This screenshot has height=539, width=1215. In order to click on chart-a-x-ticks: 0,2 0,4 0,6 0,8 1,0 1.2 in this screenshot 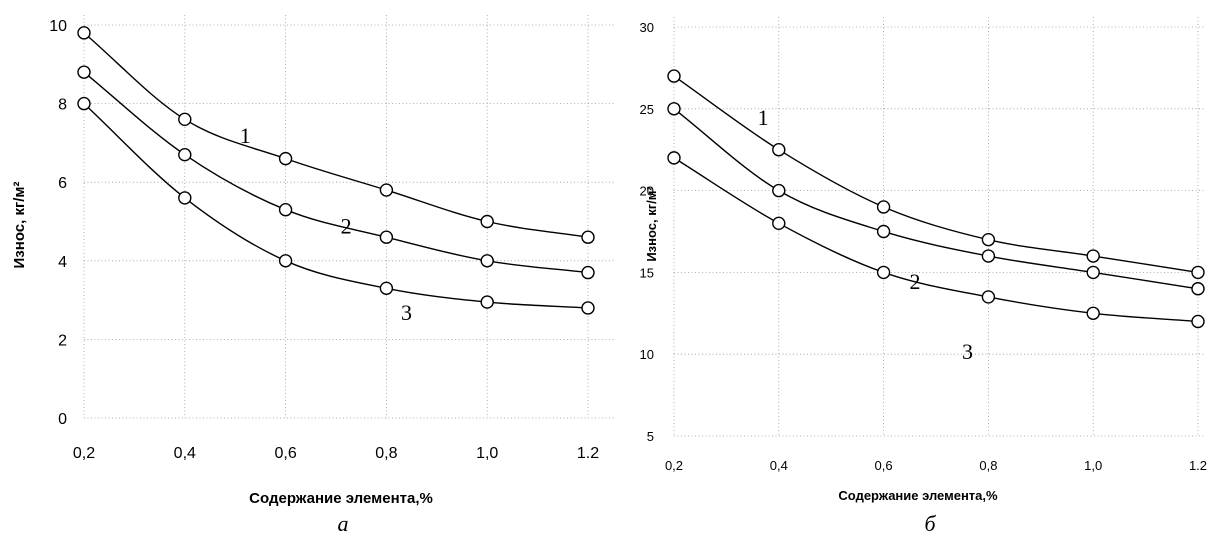, I will do `click(336, 453)`.